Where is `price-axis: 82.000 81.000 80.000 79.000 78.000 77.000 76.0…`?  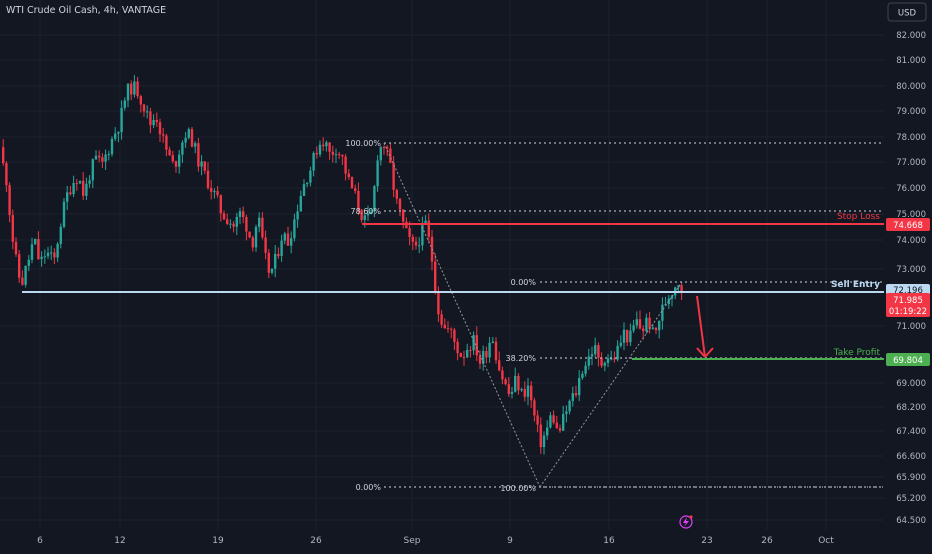 price-axis: 82.000 81.000 80.000 79.000 78.000 77.000 76.0… is located at coordinates (908, 275).